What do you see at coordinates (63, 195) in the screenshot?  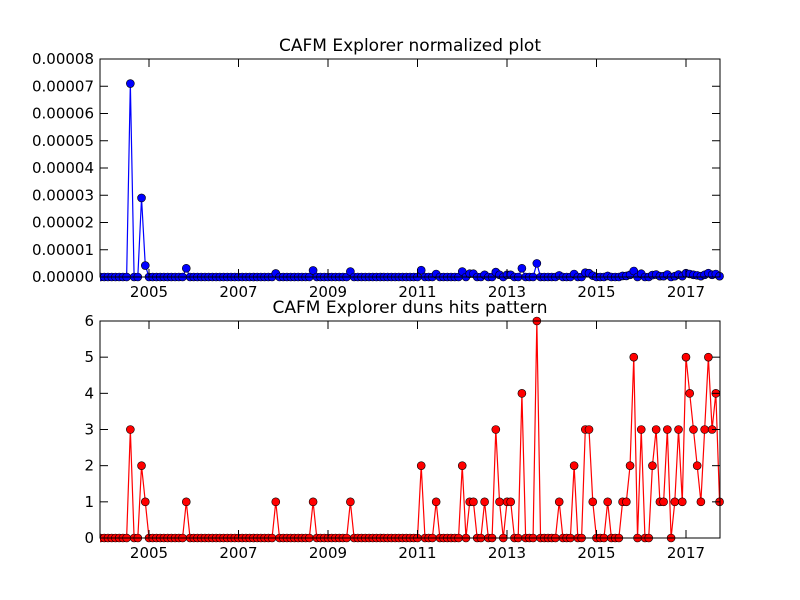 I see `y-tick-label: 0.00003` at bounding box center [63, 195].